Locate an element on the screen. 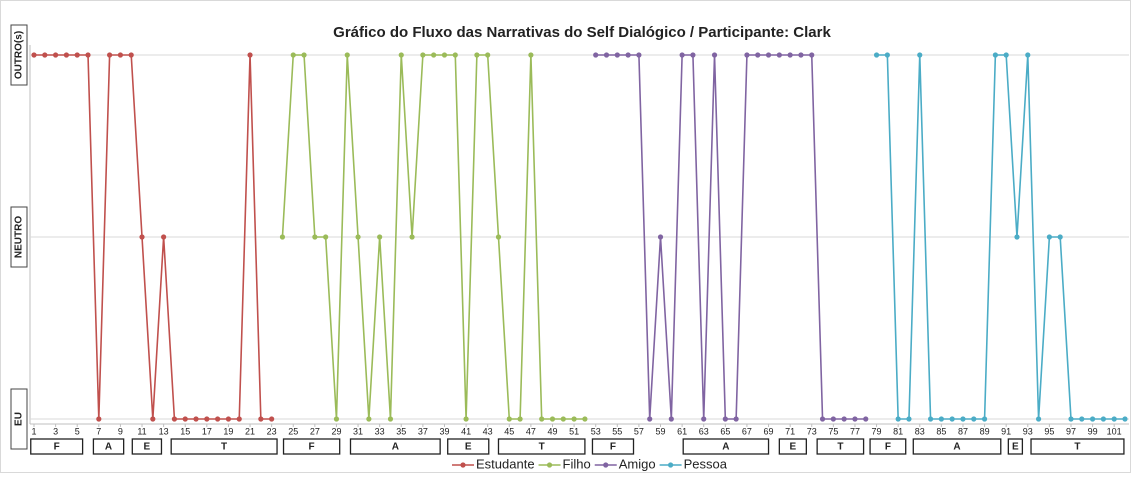  legend-label: Pessoa is located at coordinates (706, 463).